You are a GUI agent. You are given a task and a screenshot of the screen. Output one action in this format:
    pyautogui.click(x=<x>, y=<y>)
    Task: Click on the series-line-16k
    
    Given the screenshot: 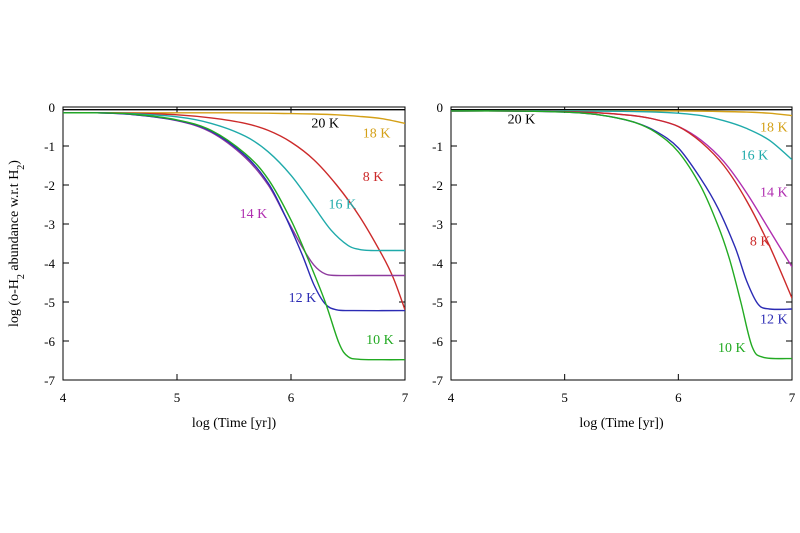 What is the action you would take?
    pyautogui.click(x=234, y=182)
    